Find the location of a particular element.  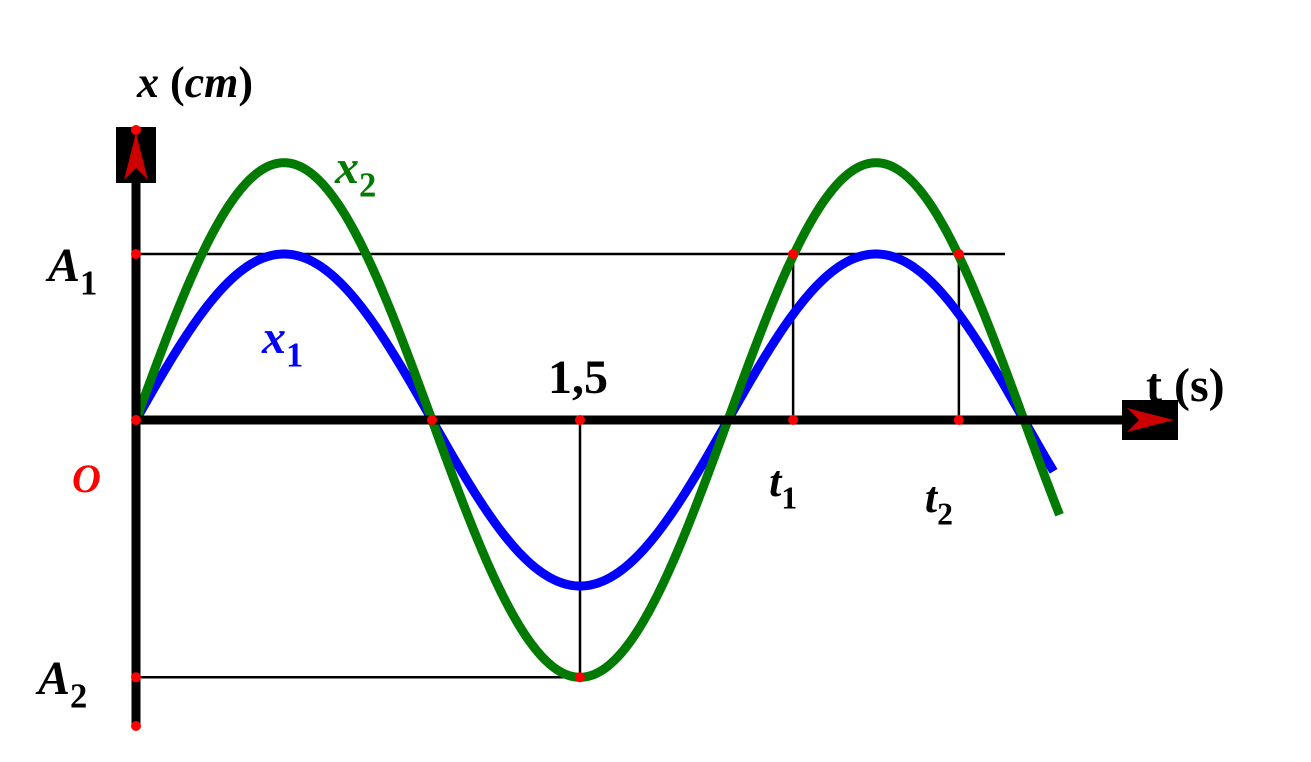

y-axis-top-marker is located at coordinates (136, 130).